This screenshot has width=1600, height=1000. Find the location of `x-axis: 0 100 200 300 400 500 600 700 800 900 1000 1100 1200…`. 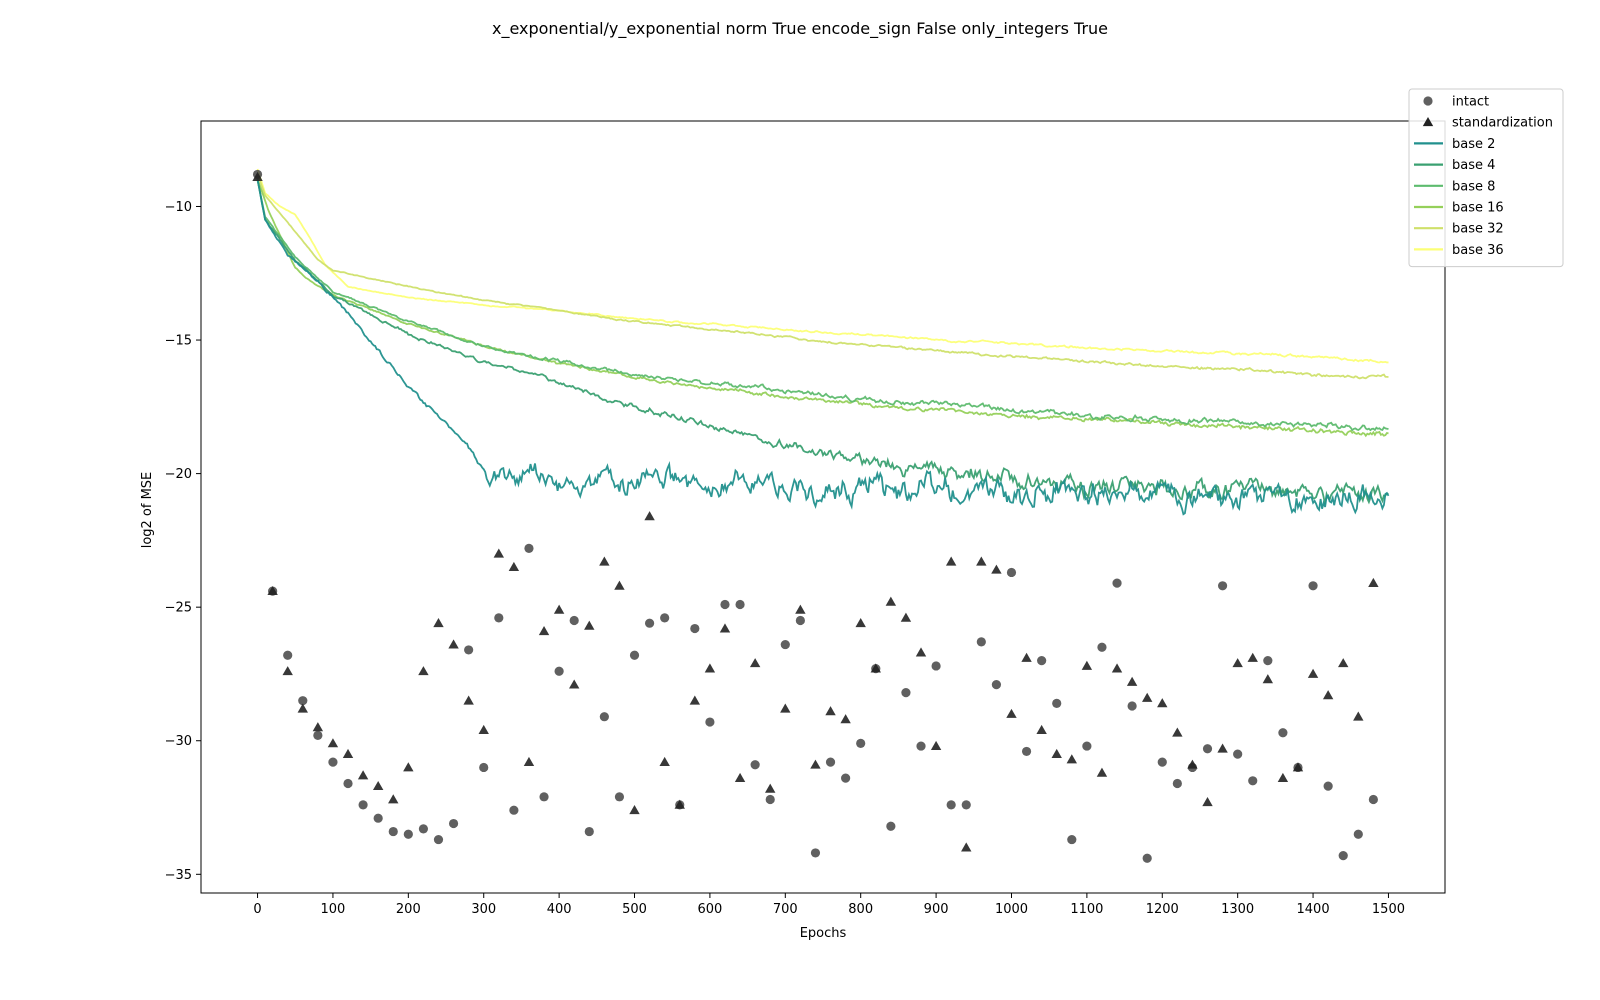

x-axis: 0 100 200 300 400 500 600 700 800 900 1000 1100 1200… is located at coordinates (829, 905).